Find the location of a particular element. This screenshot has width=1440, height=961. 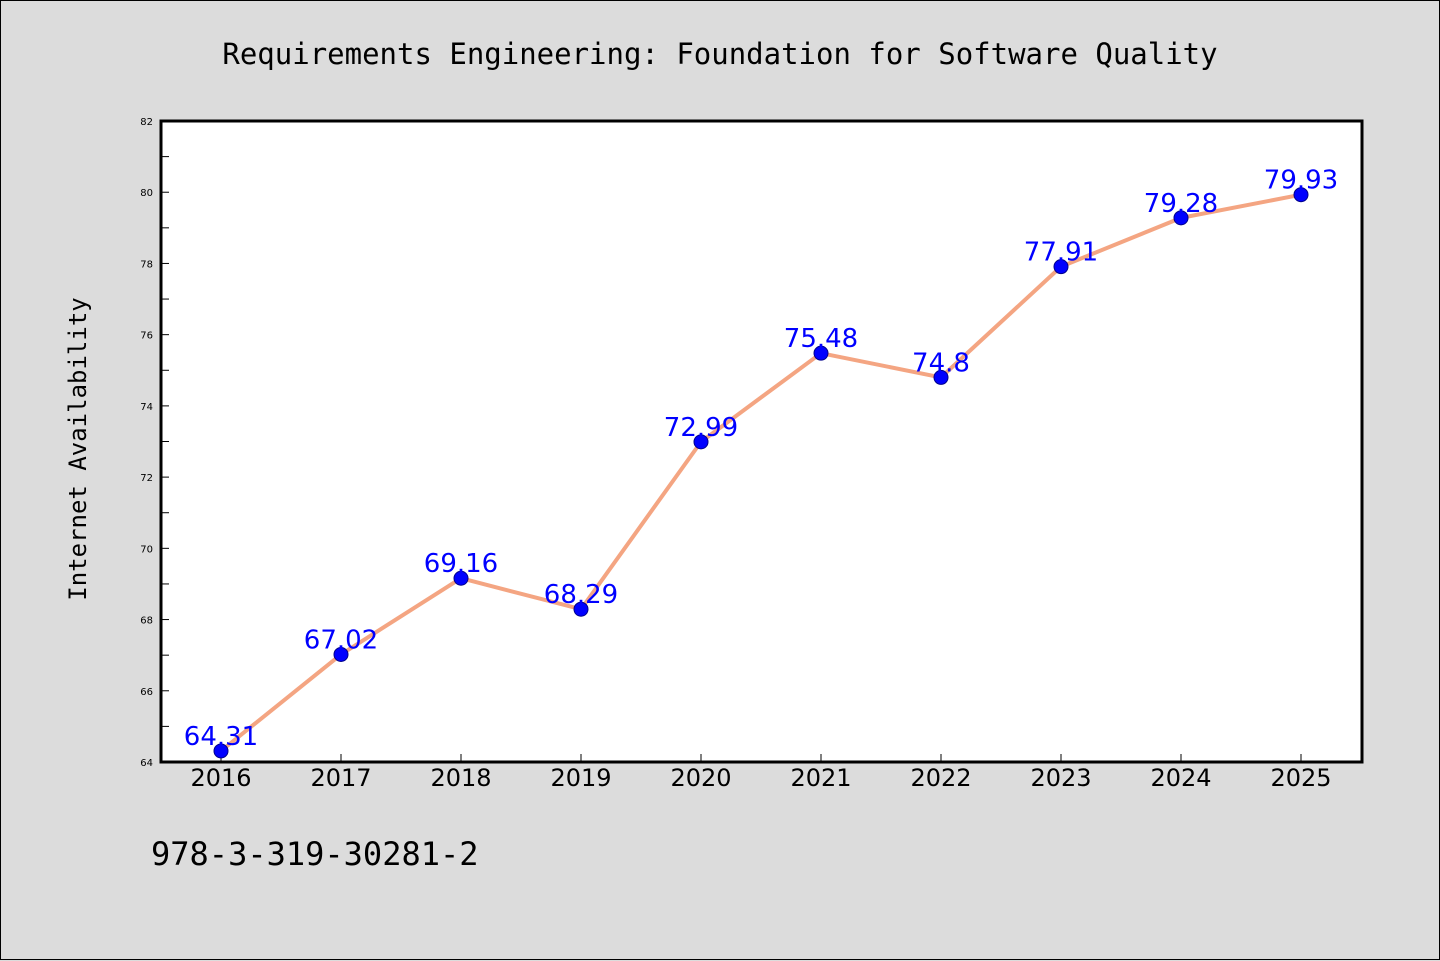

x-tick-label: 2017 is located at coordinates (340, 778).